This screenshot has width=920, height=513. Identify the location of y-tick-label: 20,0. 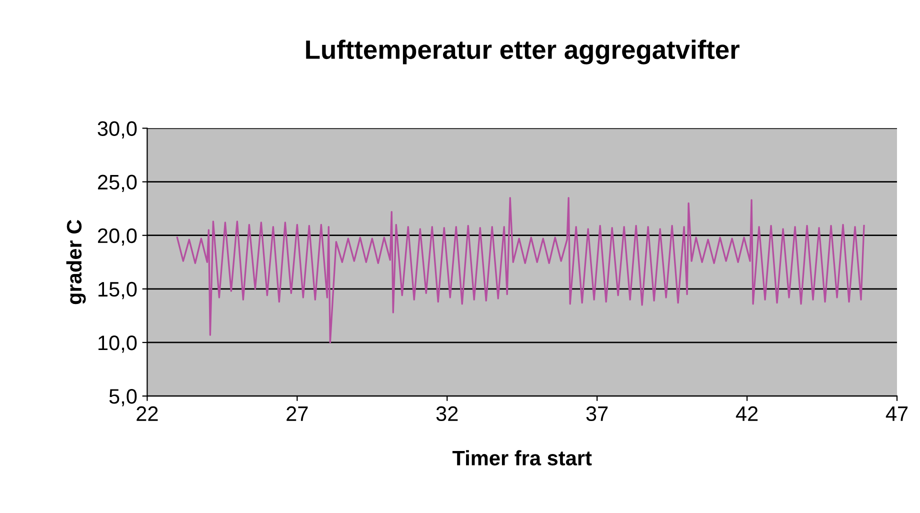
(117, 237).